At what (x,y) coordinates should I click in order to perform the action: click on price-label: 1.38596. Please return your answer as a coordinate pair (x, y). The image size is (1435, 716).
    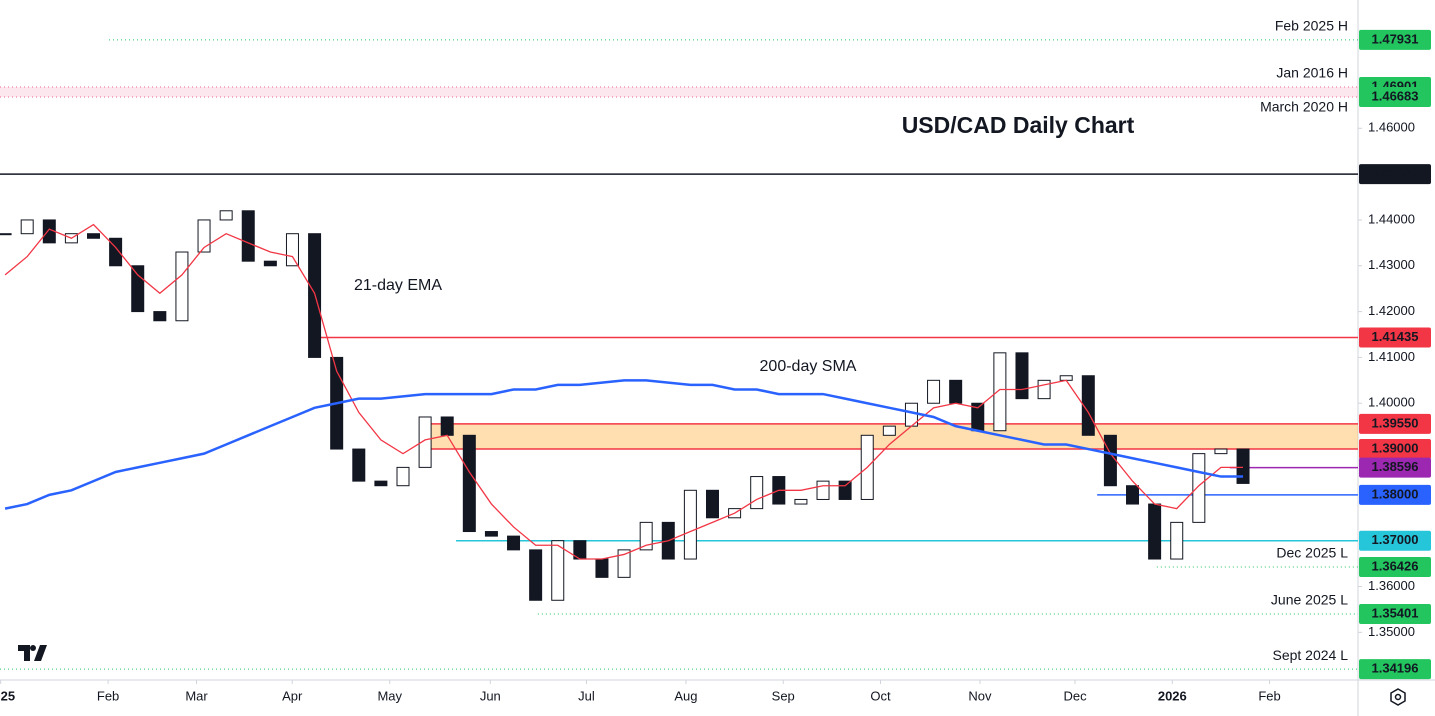
    Looking at the image, I should click on (1395, 466).